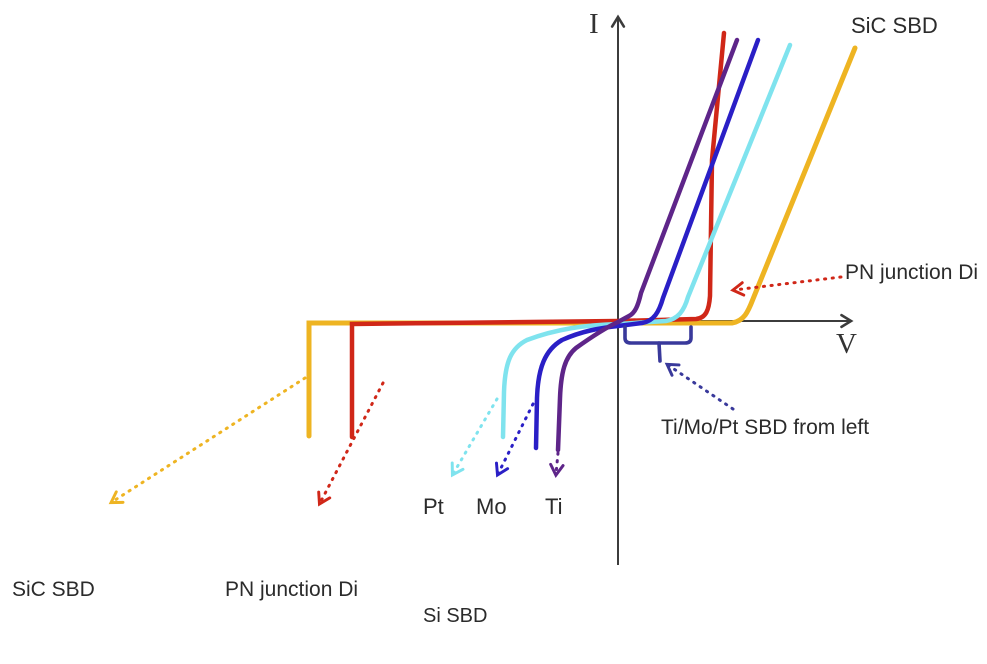 The width and height of the screenshot is (987, 664). I want to click on mo-label: Mo, so click(491, 506).